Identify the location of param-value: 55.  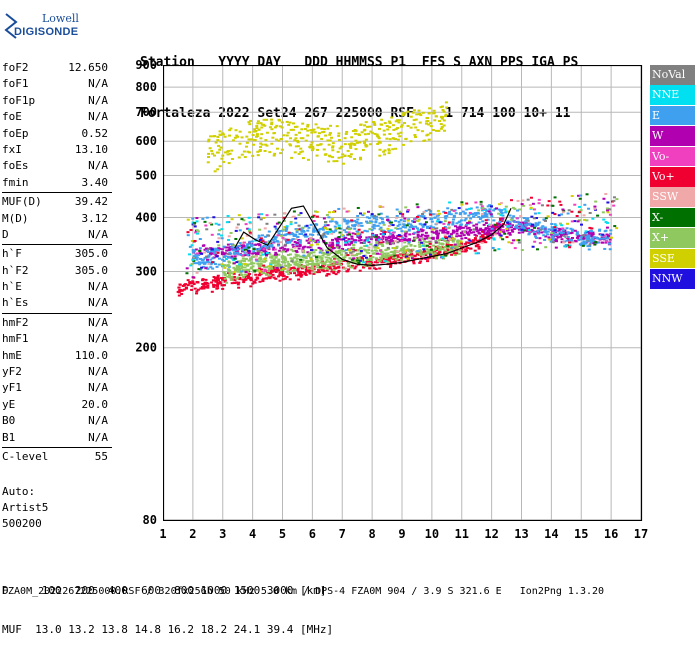
(101, 456).